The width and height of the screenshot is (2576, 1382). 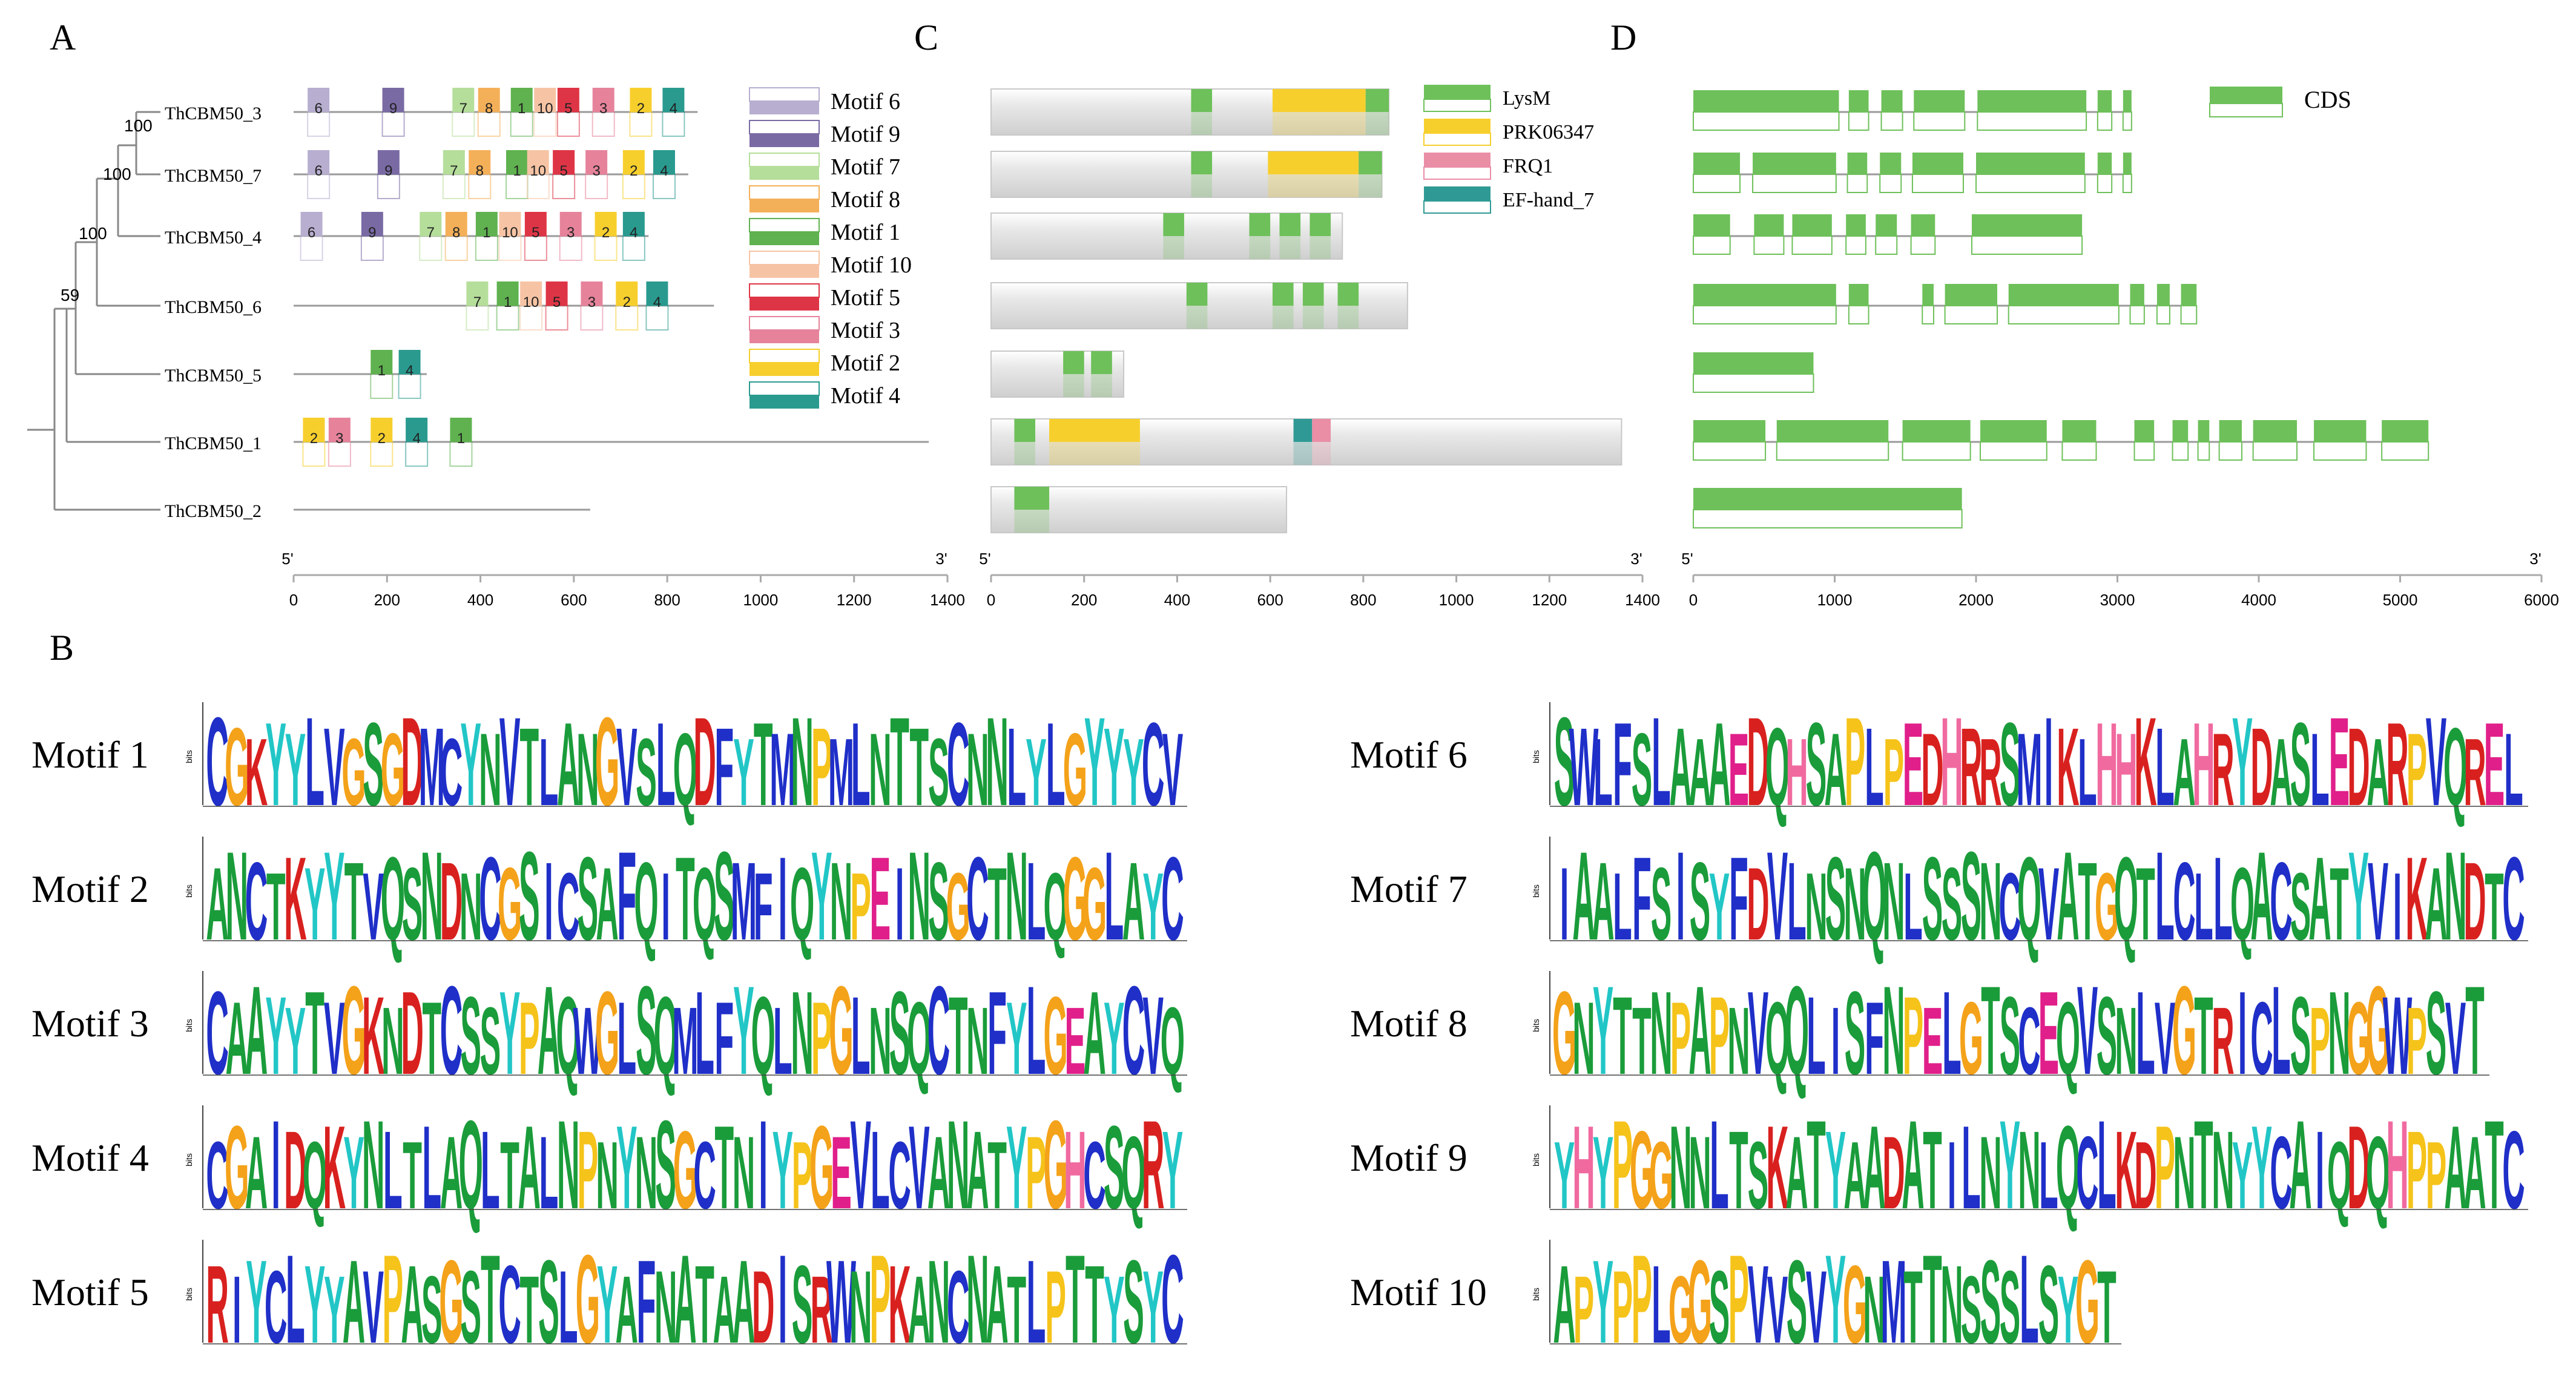 What do you see at coordinates (90, 1023) in the screenshot?
I see `motif-logo-label: Motif 3` at bounding box center [90, 1023].